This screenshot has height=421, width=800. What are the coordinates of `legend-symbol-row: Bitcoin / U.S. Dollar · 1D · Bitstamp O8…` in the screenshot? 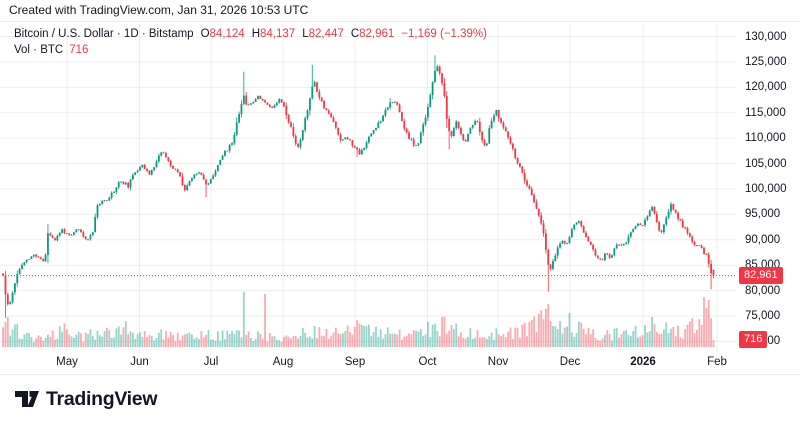 It's located at (250, 34).